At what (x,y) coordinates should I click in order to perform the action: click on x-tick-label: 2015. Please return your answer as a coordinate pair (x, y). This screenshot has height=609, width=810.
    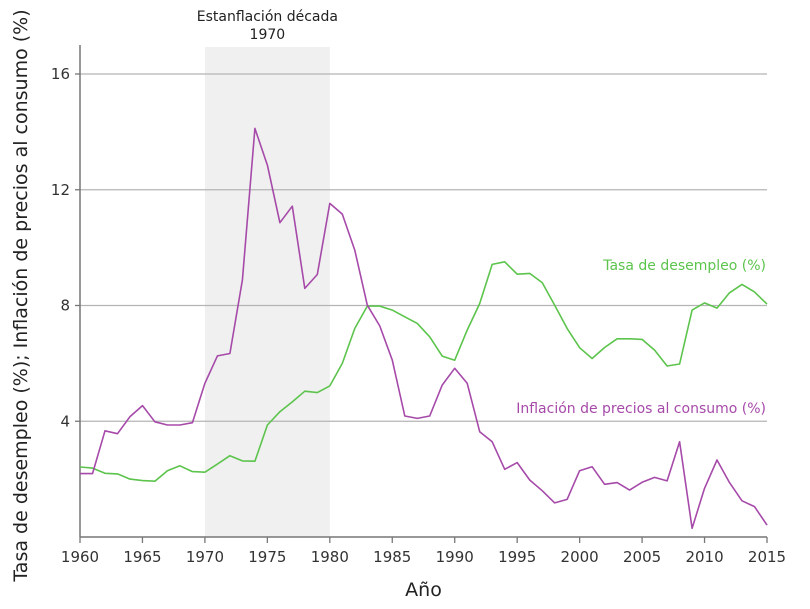
    Looking at the image, I should click on (767, 557).